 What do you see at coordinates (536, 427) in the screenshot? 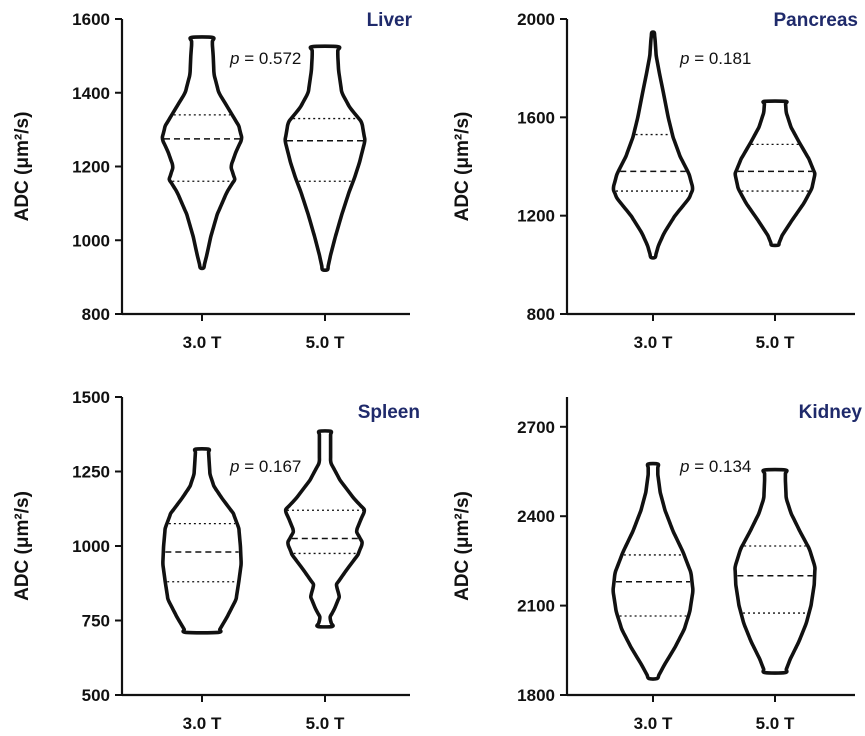
I see `y-tick-label: 2700` at bounding box center [536, 427].